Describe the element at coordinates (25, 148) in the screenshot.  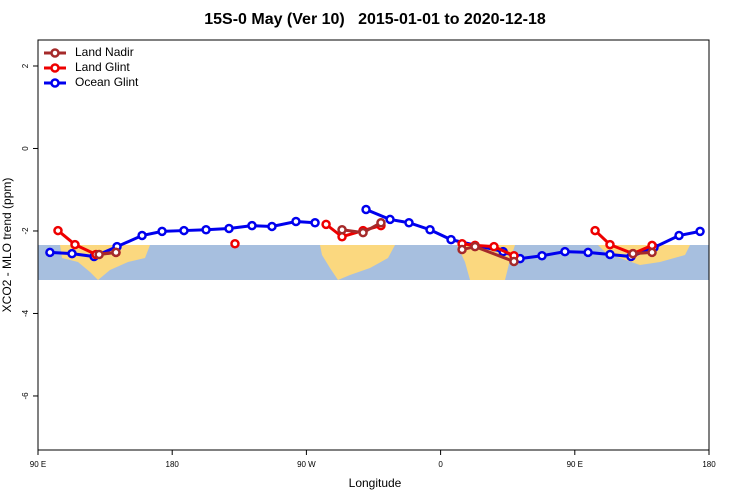
I see `y-tick-label: 0` at that location.